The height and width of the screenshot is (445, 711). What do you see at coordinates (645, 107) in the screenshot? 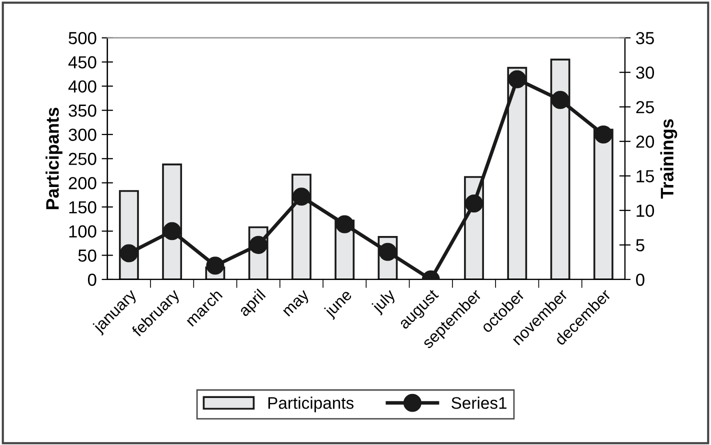
I see `y2-tick-label: 25` at bounding box center [645, 107].